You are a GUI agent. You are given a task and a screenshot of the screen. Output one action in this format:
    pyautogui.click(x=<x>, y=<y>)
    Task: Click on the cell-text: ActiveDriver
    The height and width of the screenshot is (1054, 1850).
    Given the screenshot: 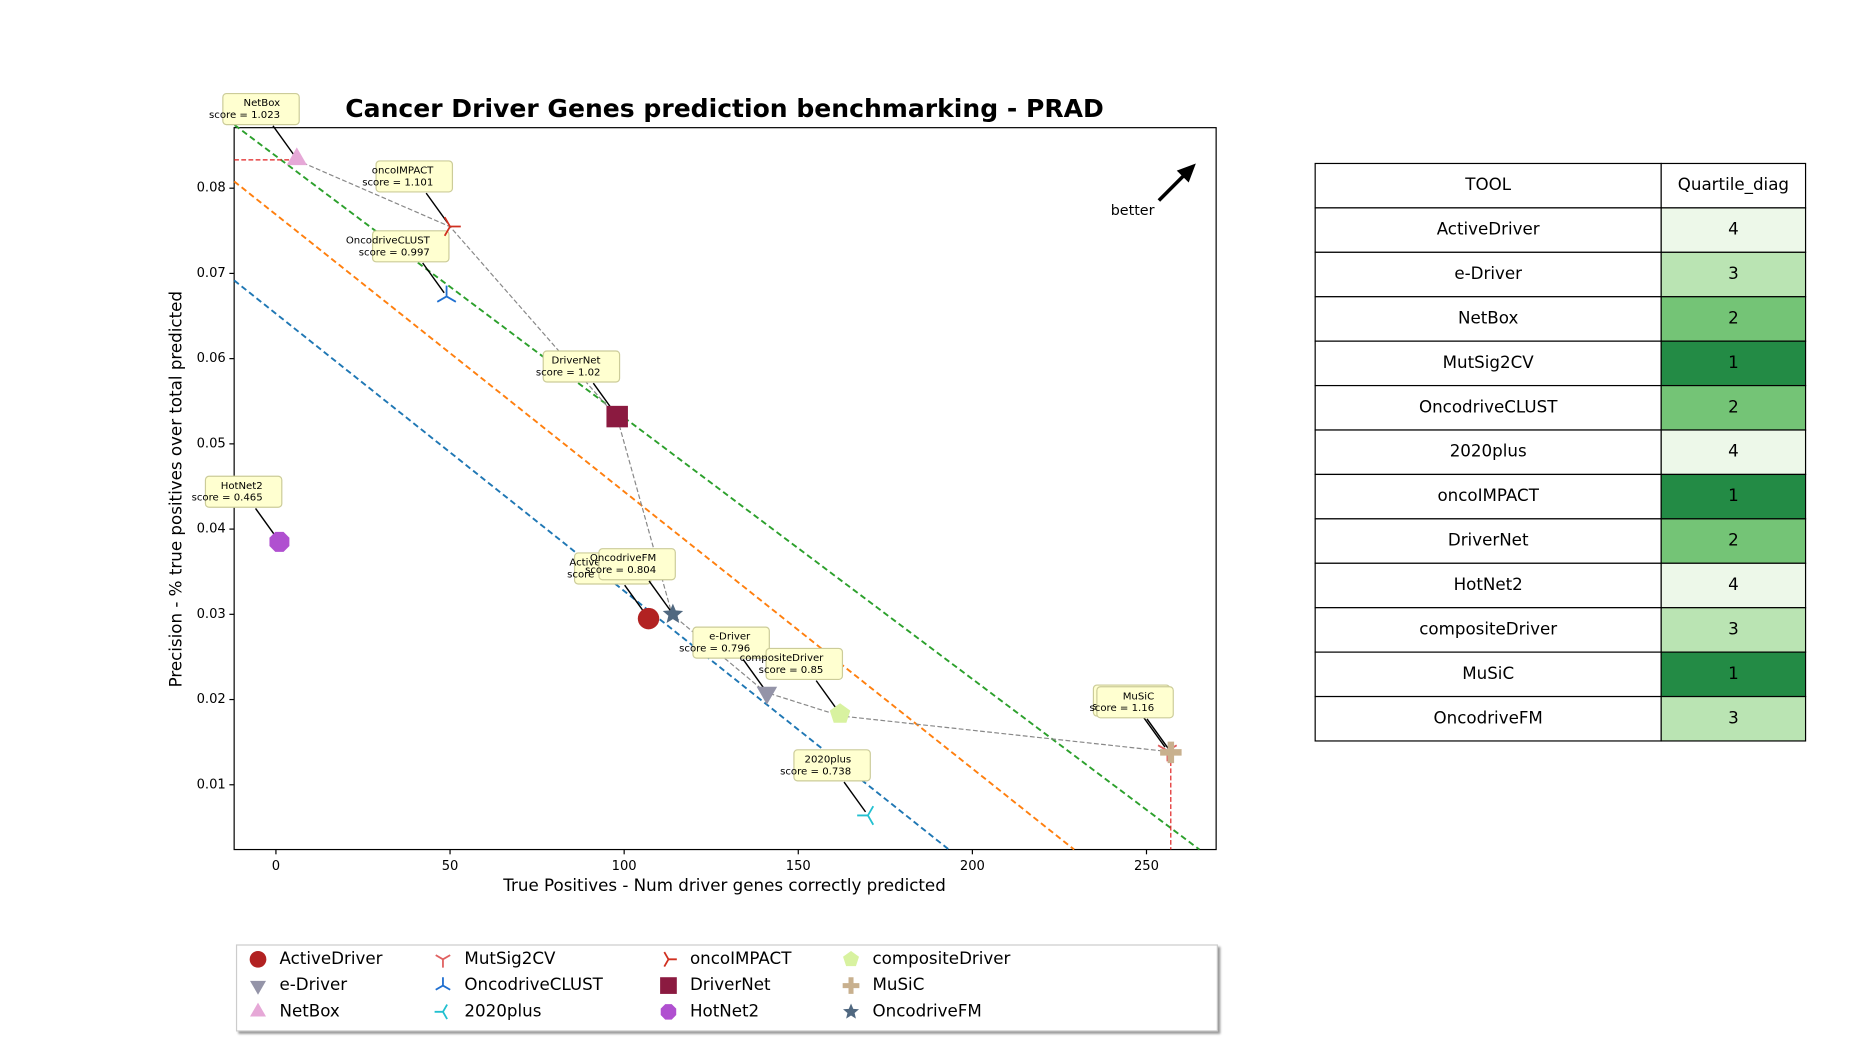 What is the action you would take?
    pyautogui.click(x=1488, y=229)
    